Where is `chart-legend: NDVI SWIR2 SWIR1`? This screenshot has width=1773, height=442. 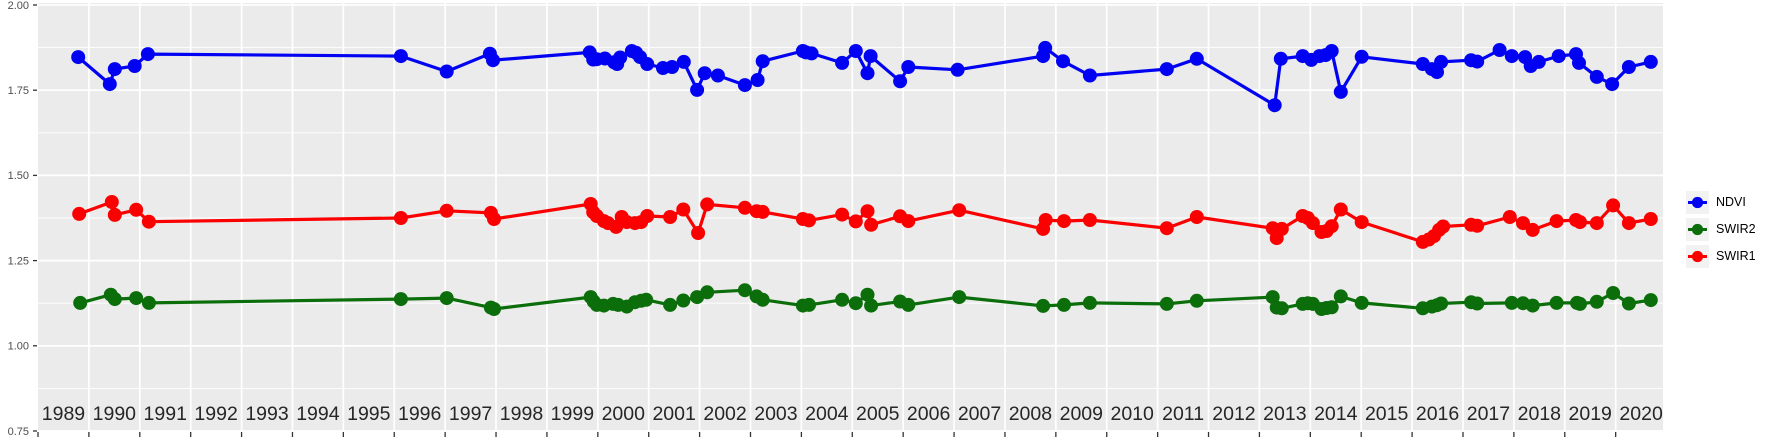
chart-legend: NDVI SWIR2 SWIR1 is located at coordinates (1721, 229).